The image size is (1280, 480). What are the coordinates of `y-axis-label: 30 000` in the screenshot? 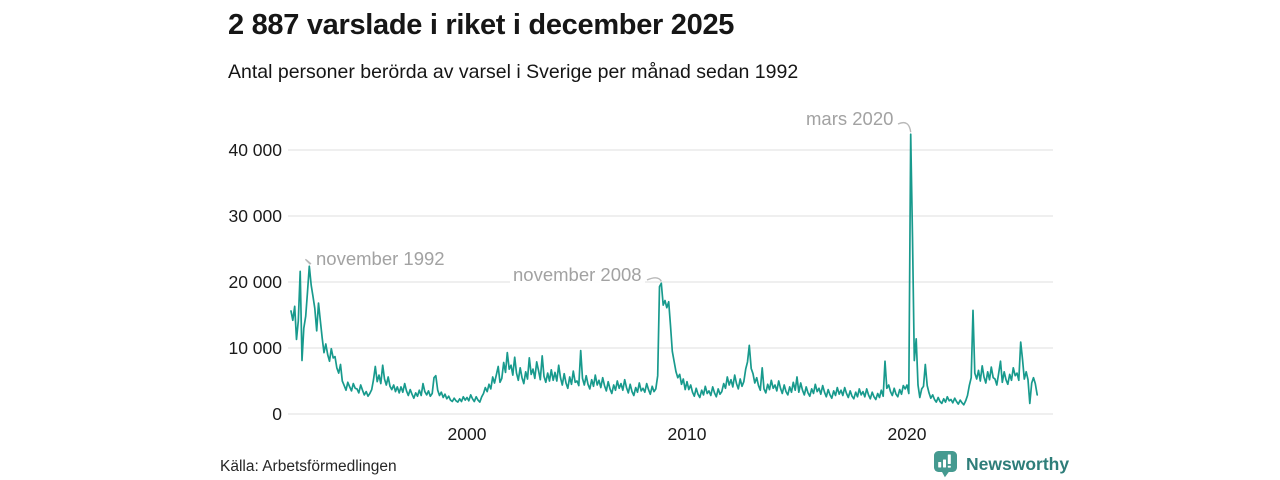 It's located at (255, 216).